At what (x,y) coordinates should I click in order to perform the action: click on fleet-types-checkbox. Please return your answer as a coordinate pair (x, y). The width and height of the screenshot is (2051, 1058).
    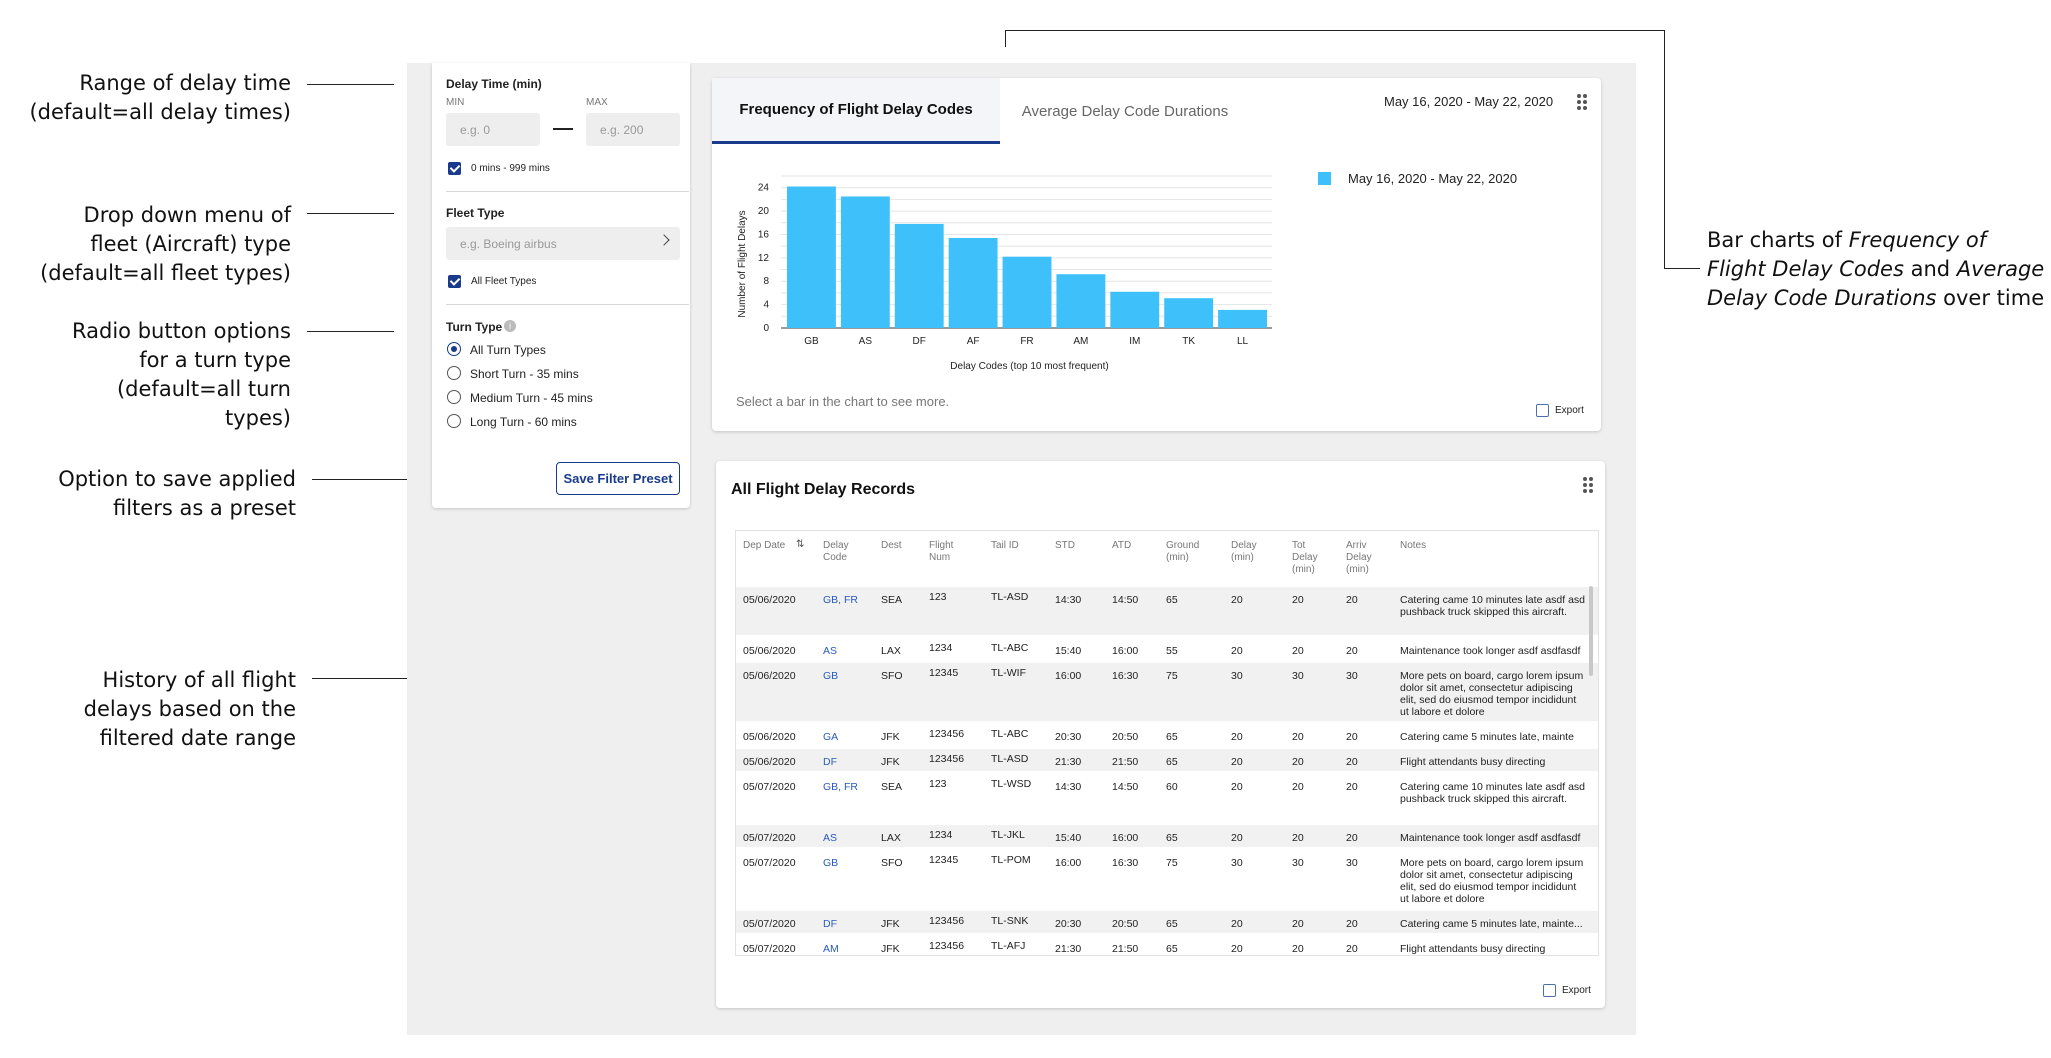
    Looking at the image, I should click on (454, 281).